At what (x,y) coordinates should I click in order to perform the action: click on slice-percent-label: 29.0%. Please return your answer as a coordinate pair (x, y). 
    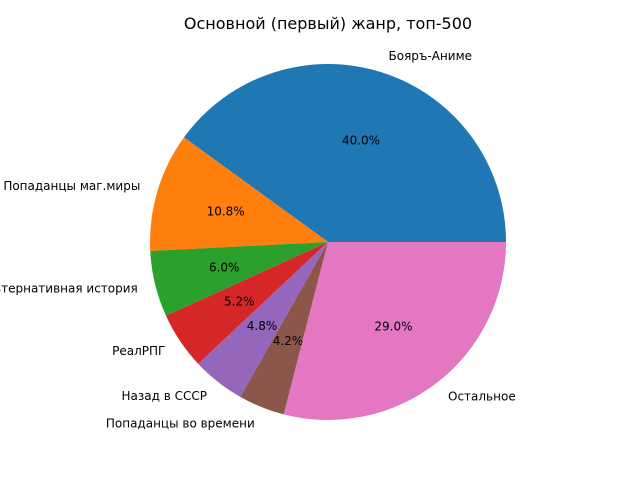
    Looking at the image, I should click on (393, 326).